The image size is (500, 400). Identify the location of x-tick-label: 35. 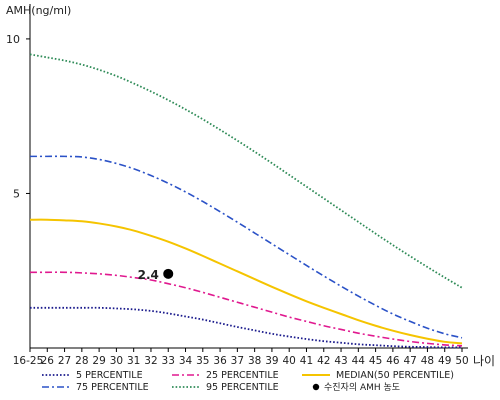
(202, 361).